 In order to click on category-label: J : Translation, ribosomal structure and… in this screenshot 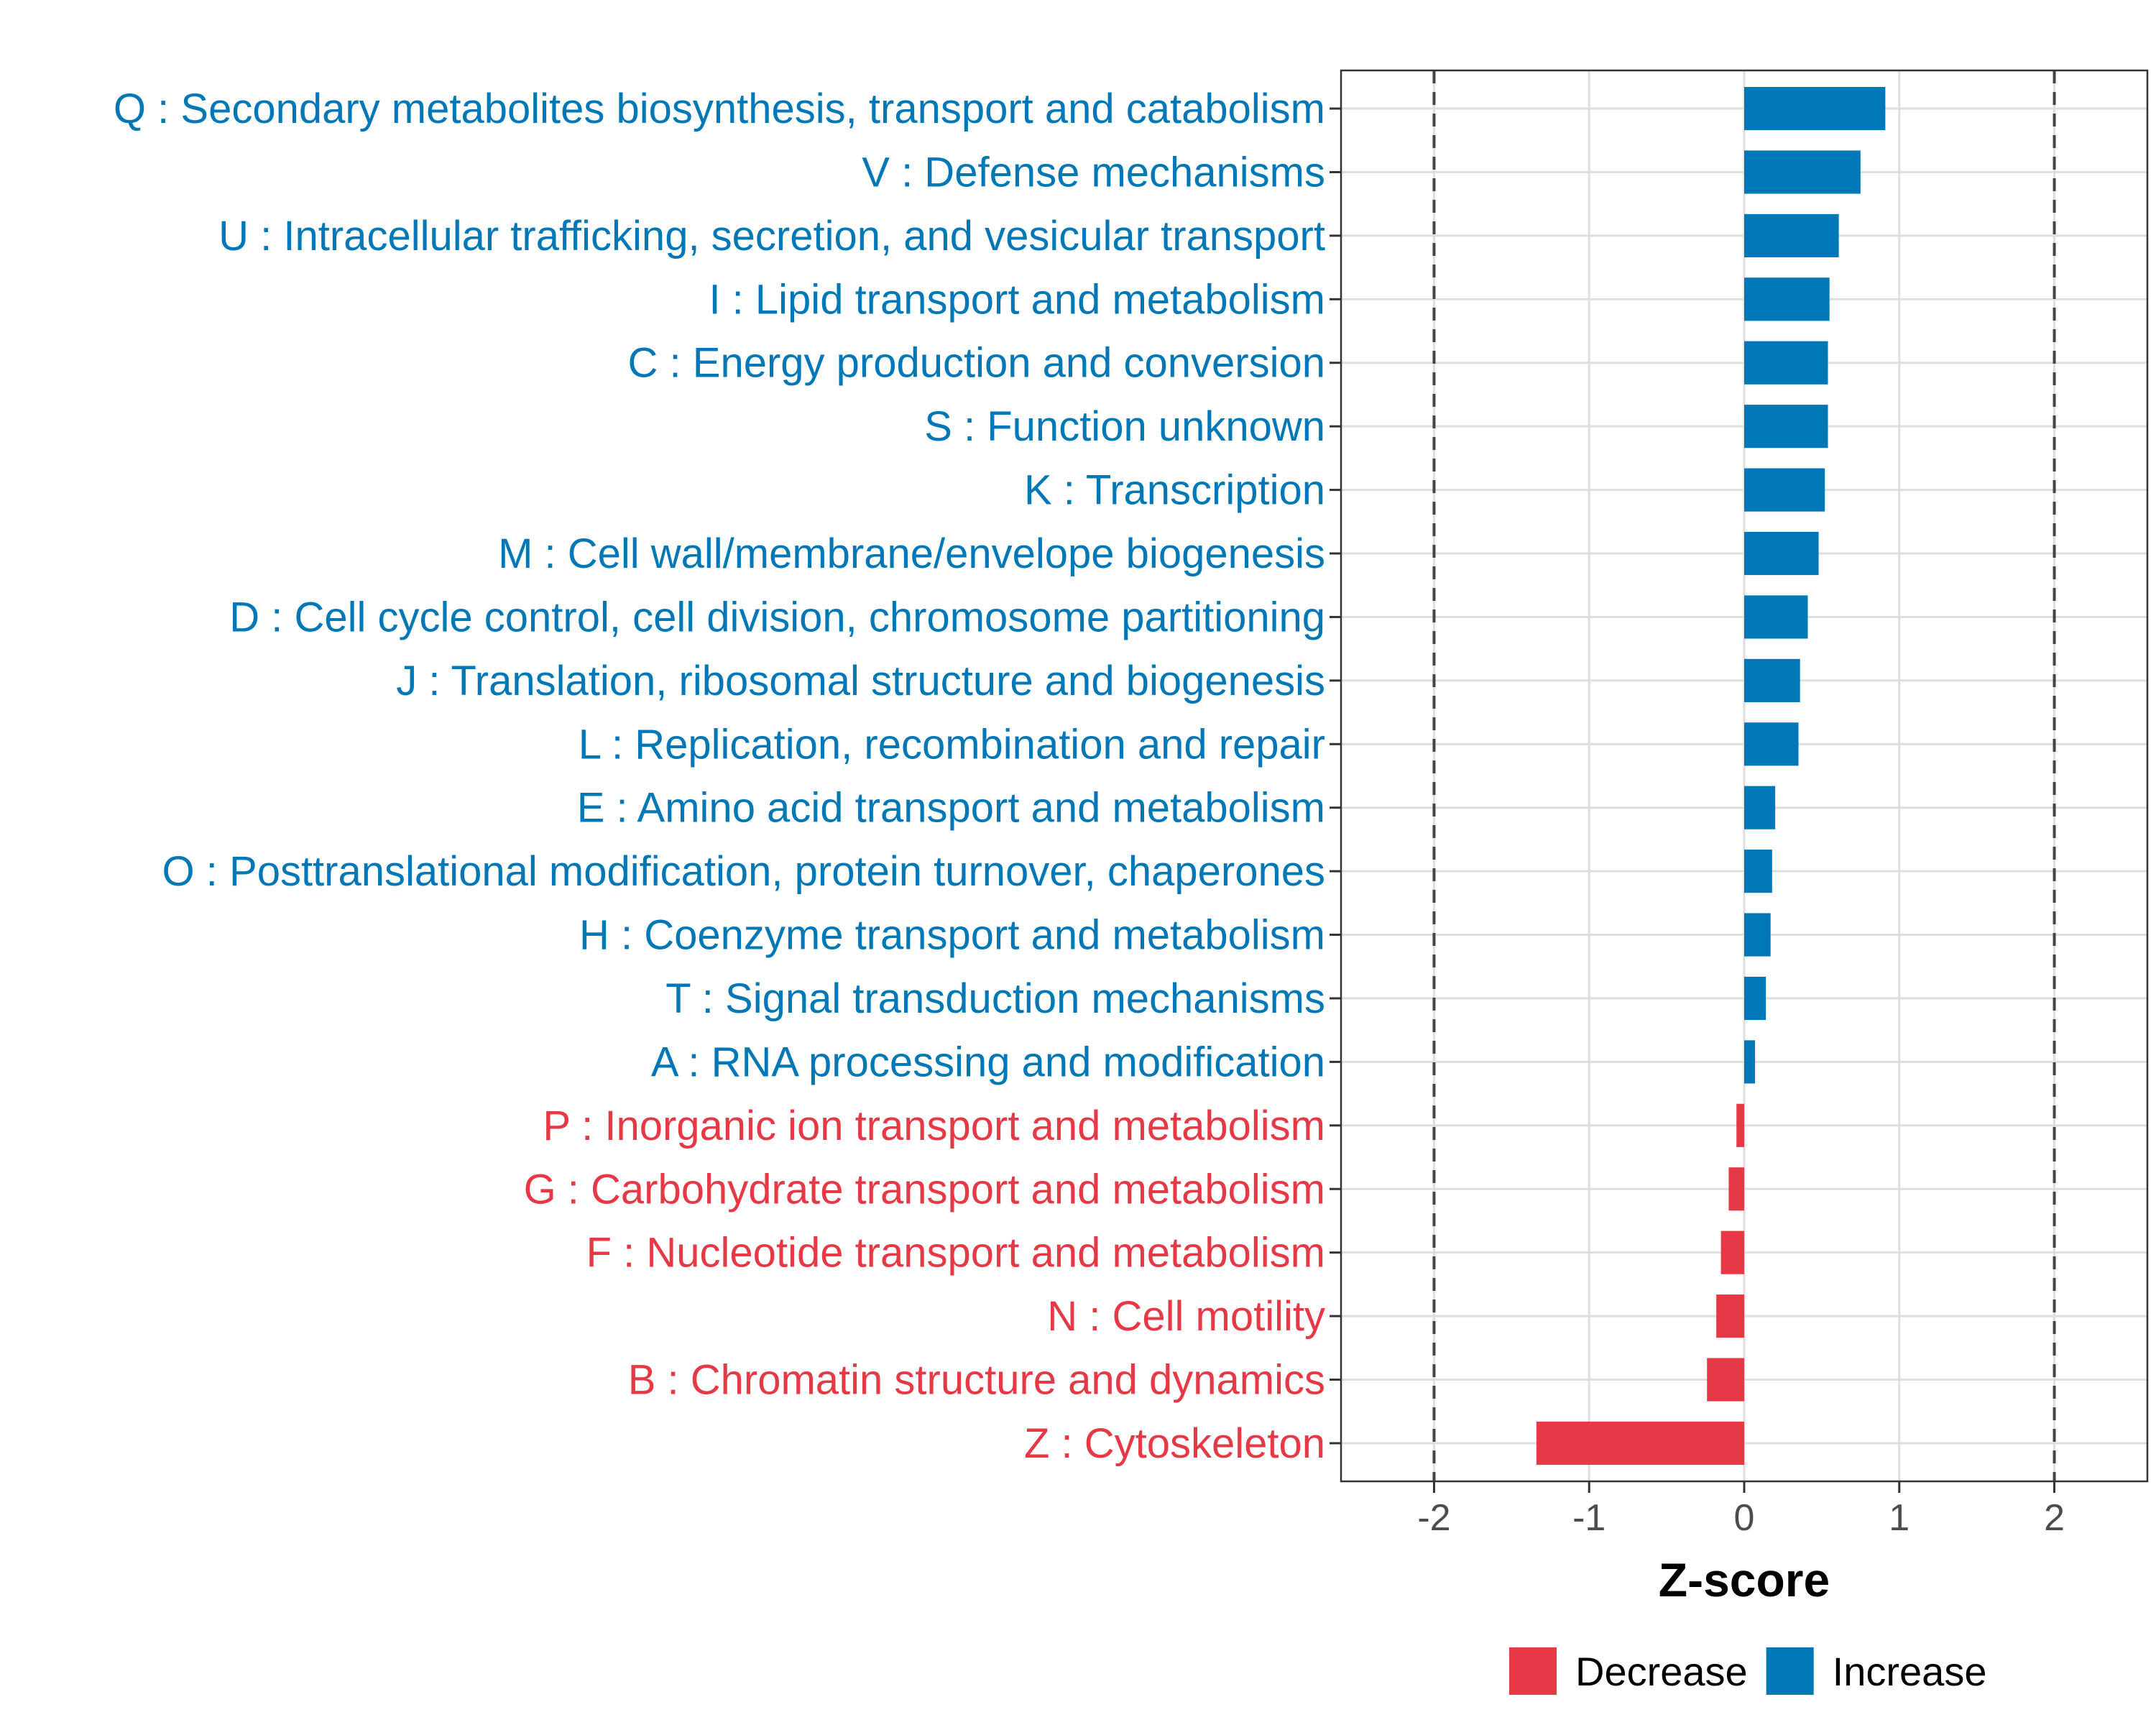, I will do `click(861, 681)`.